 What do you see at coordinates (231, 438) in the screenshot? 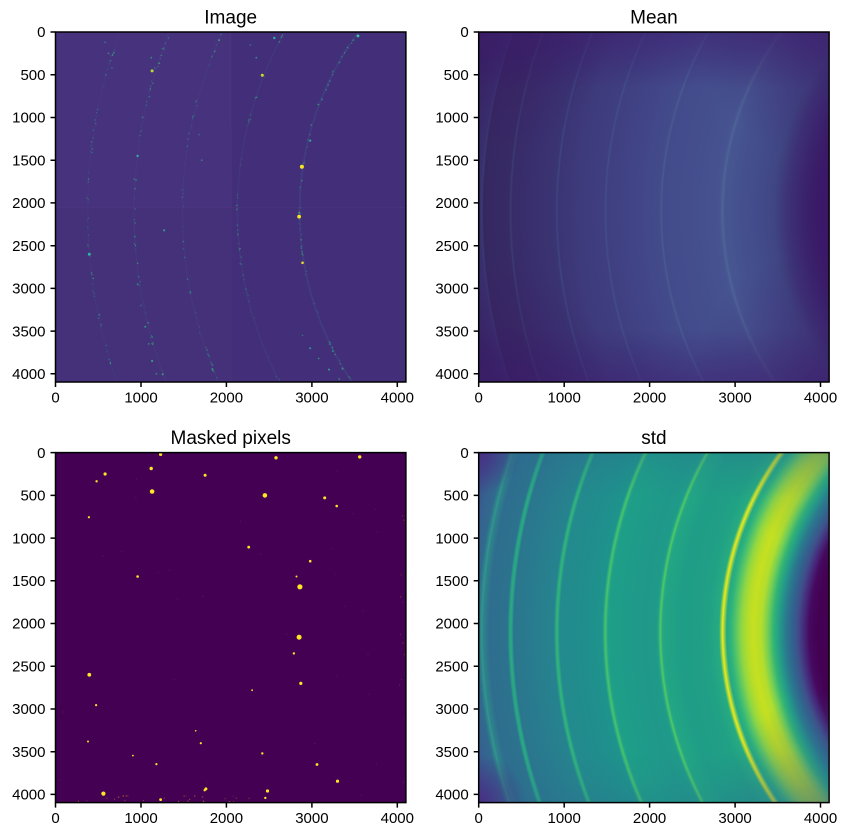
I see `svg-text: Masked pixels` at bounding box center [231, 438].